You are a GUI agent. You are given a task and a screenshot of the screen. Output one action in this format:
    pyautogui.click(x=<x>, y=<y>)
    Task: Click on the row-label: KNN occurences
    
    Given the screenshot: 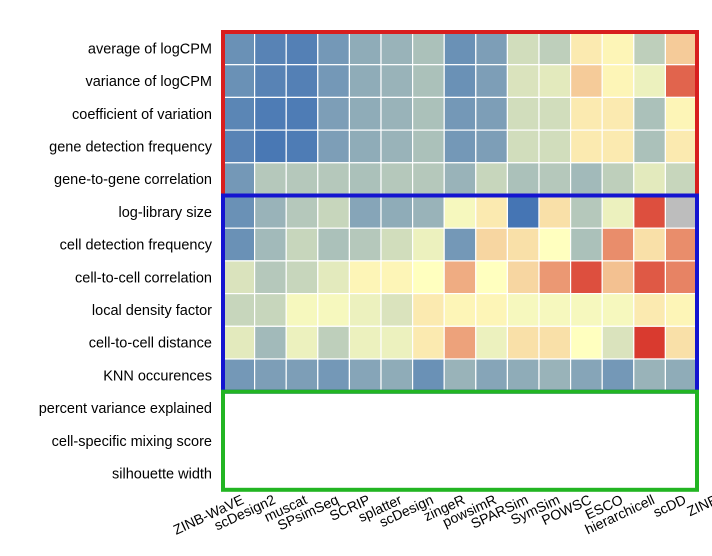 What is the action you would take?
    pyautogui.click(x=157, y=376)
    